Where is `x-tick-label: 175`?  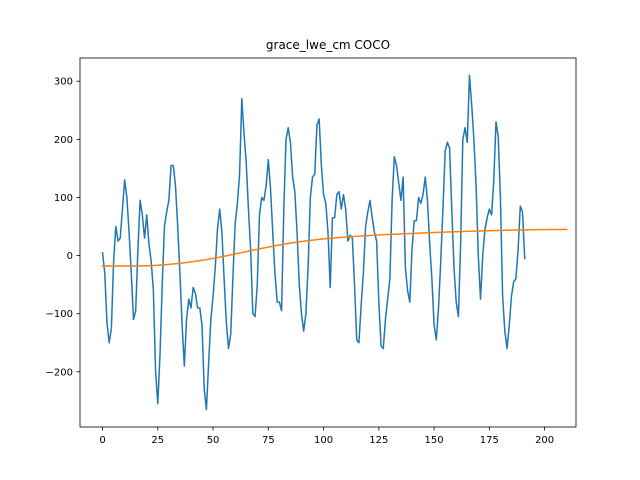
x-tick-label: 175 is located at coordinates (489, 440).